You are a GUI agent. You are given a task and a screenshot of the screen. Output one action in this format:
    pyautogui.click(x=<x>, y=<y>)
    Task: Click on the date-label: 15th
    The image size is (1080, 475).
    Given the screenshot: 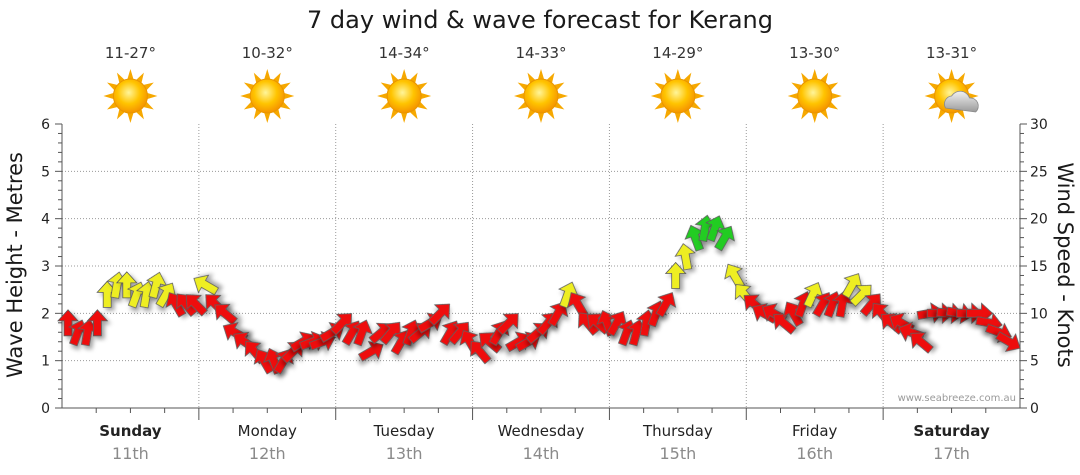 What is the action you would take?
    pyautogui.click(x=677, y=453)
    